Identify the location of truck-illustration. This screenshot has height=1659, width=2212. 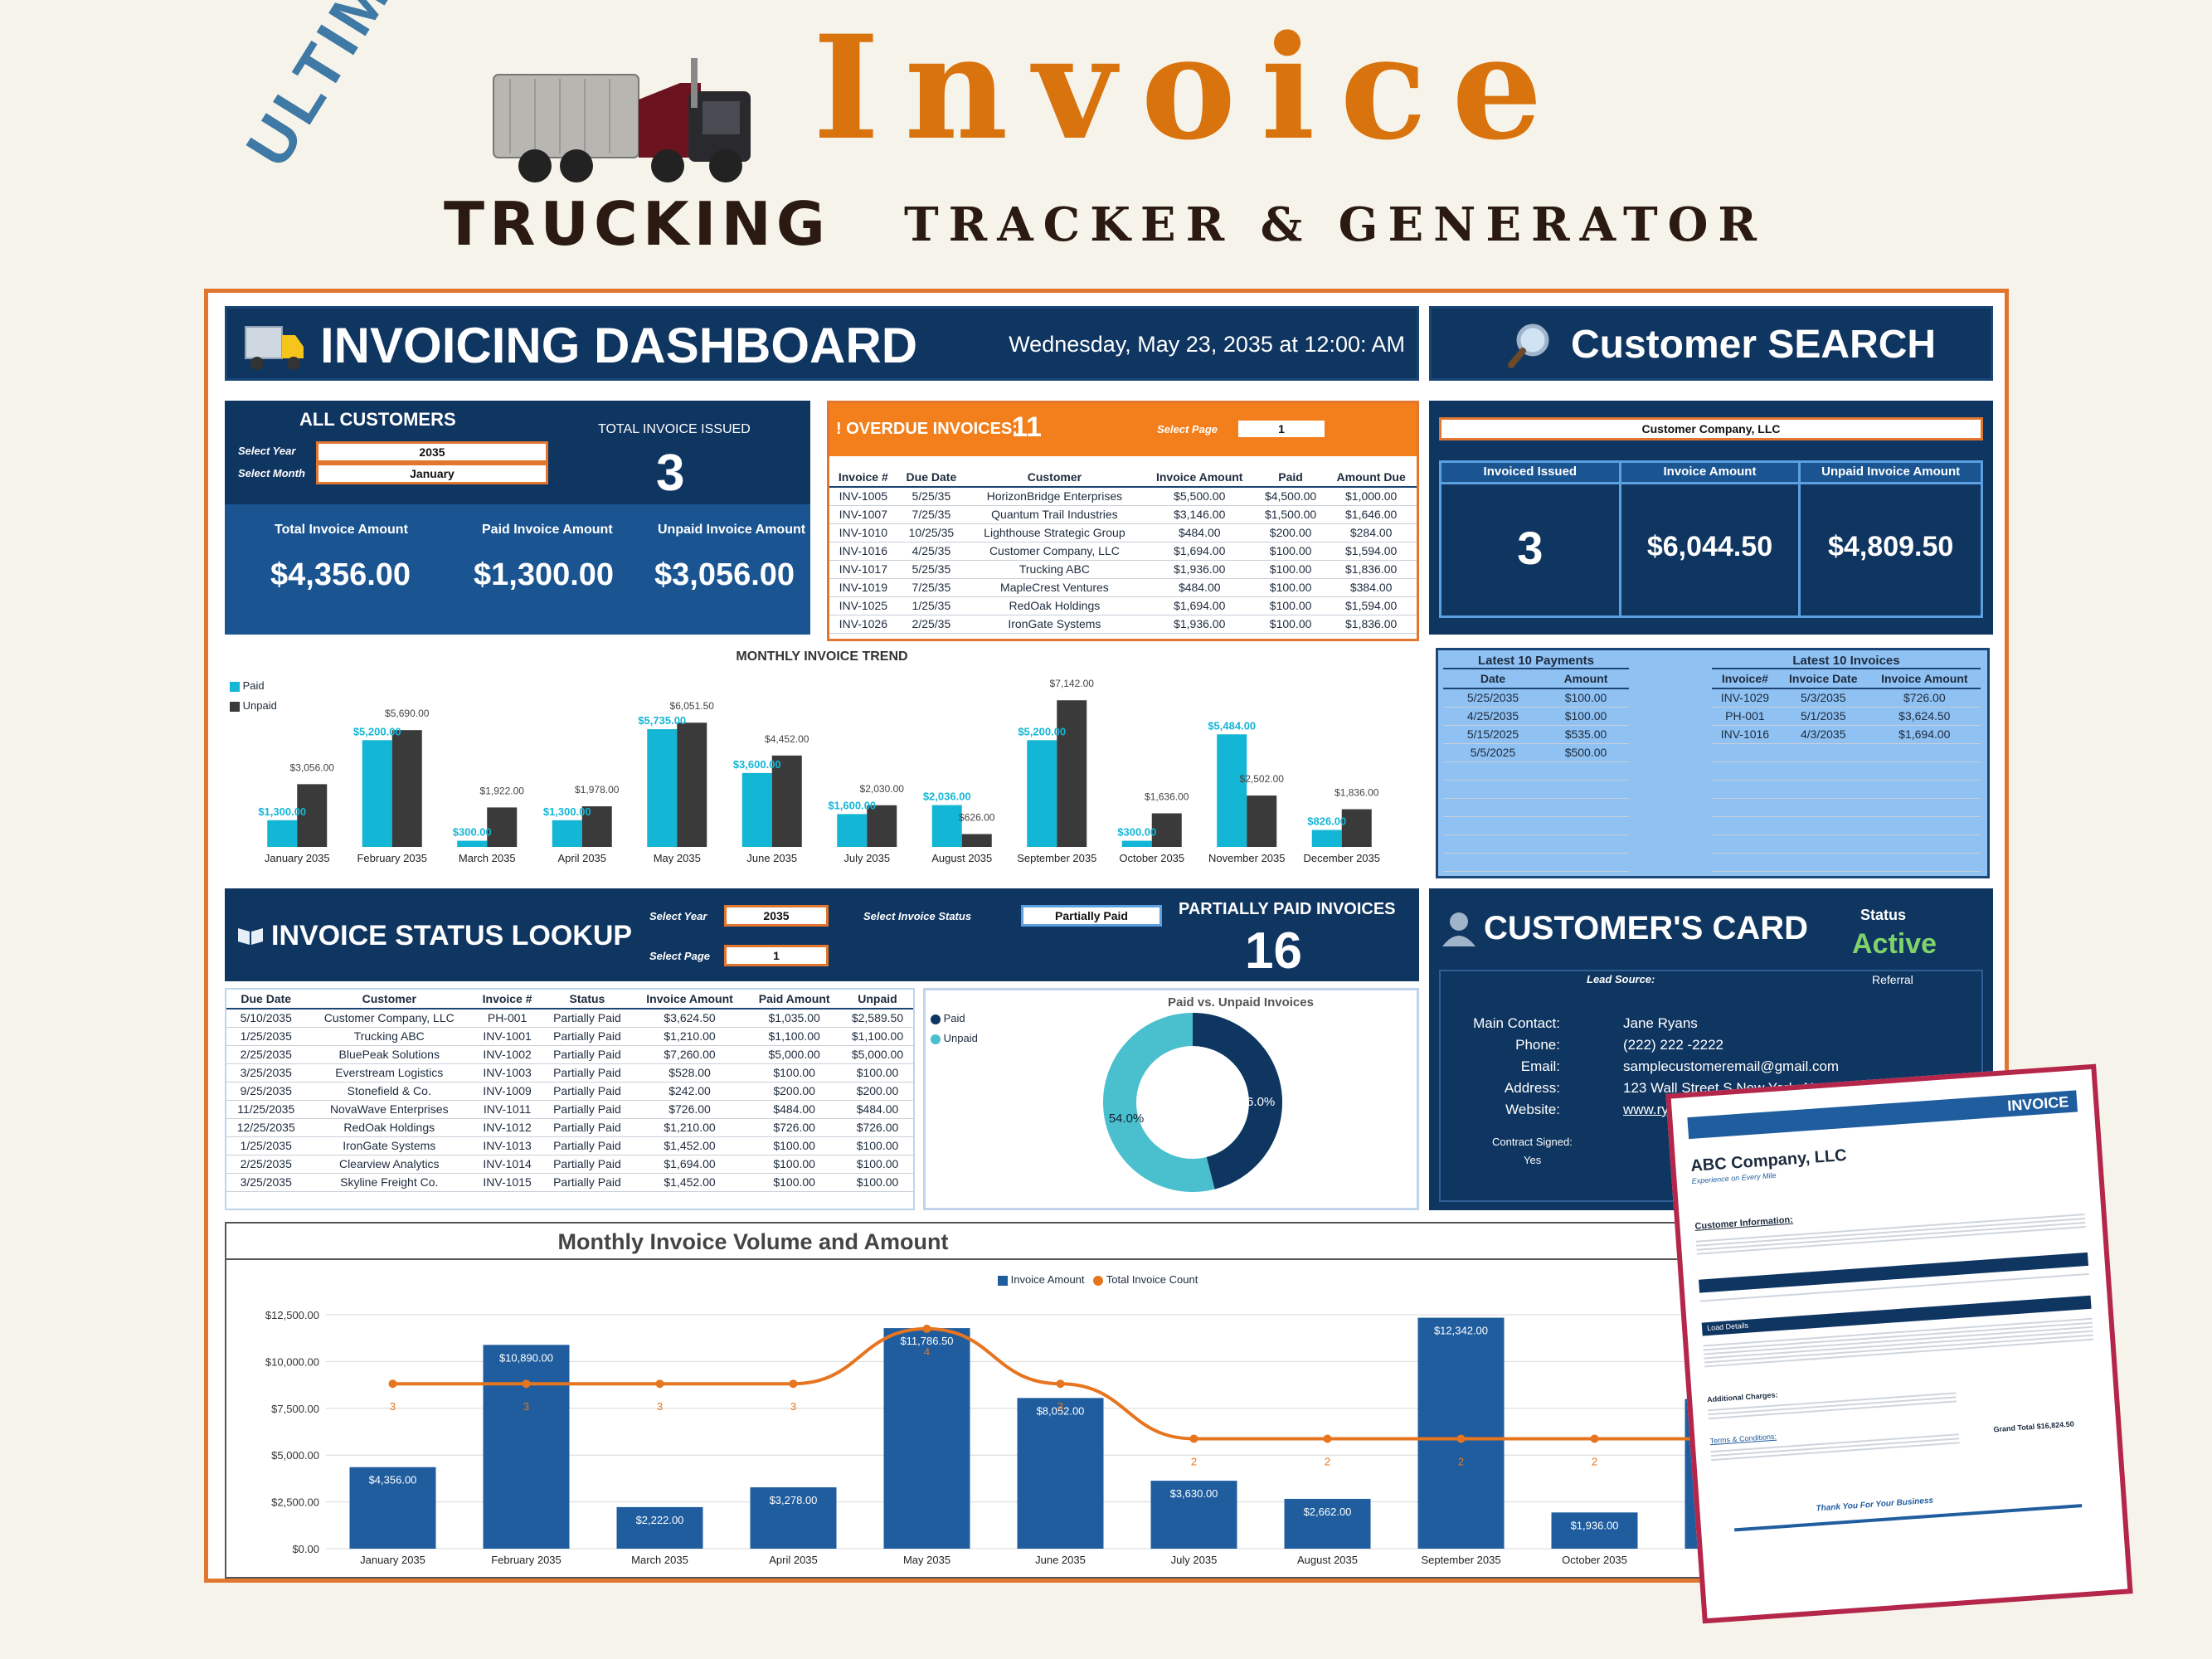
(622, 120).